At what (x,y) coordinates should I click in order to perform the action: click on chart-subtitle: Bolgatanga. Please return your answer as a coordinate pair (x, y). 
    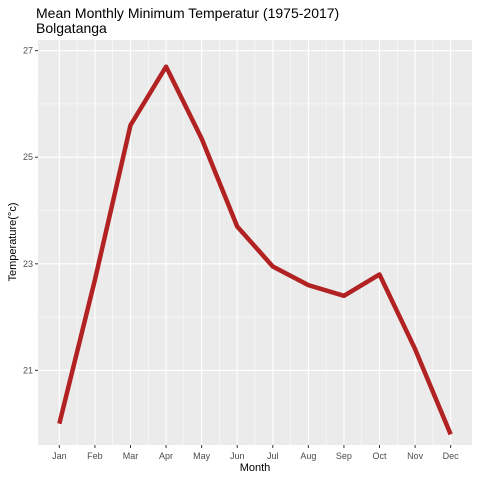
    Looking at the image, I should click on (71, 28).